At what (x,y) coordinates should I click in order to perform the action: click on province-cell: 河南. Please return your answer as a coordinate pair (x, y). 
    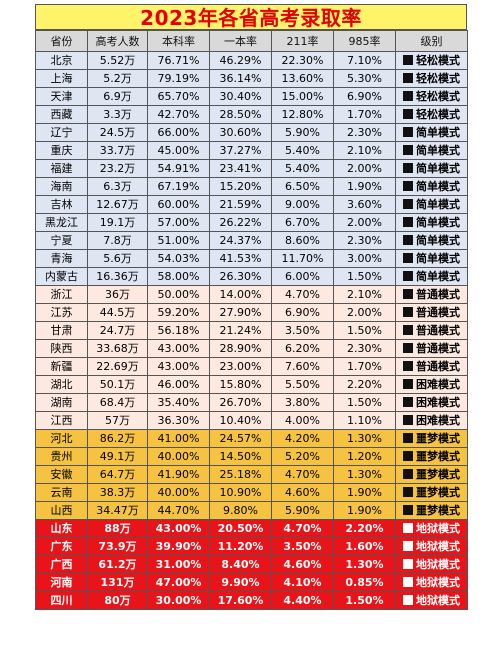
    Looking at the image, I should click on (61, 582).